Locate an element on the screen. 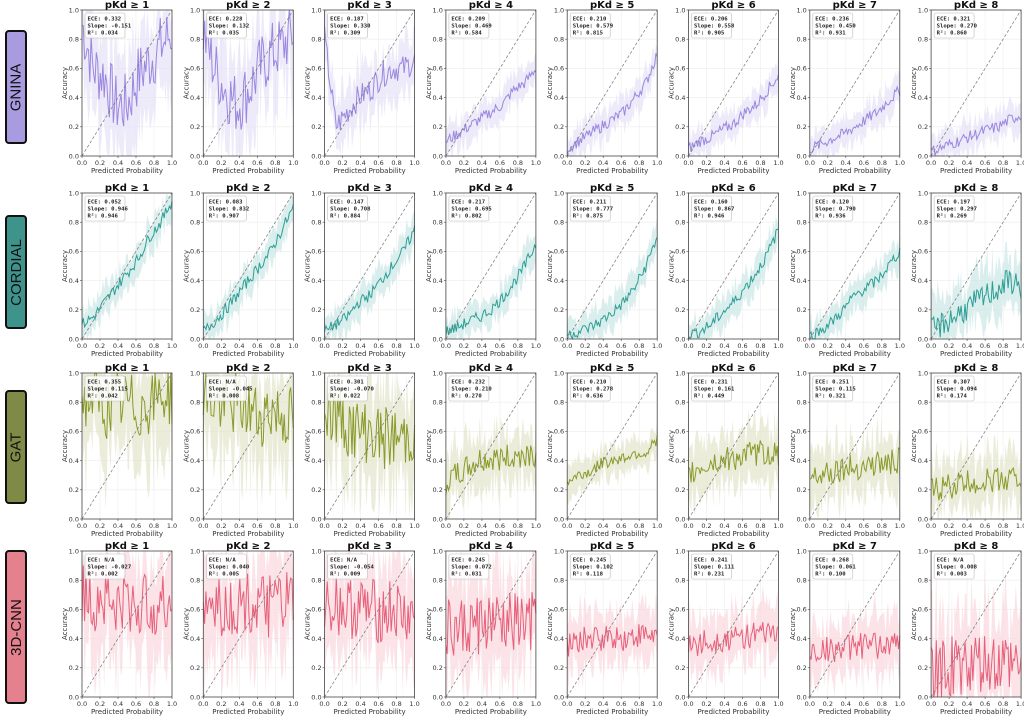  stats-text: Slope: 0.867 is located at coordinates (714, 210).